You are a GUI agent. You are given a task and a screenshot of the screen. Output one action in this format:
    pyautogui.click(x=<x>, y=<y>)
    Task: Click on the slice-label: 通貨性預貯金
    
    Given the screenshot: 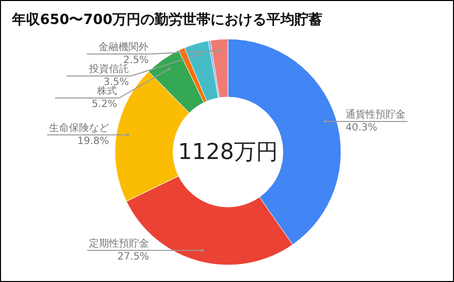 What is the action you would take?
    pyautogui.click(x=375, y=114)
    